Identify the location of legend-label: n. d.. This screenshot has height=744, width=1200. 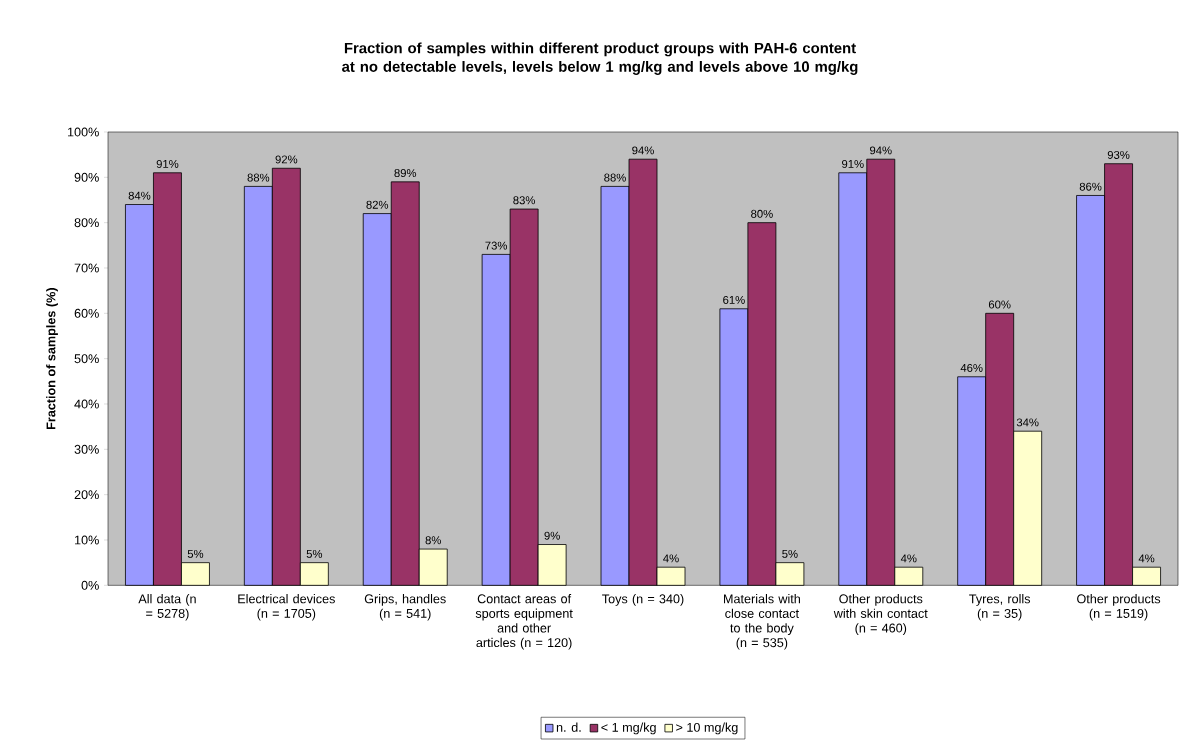
(568, 727).